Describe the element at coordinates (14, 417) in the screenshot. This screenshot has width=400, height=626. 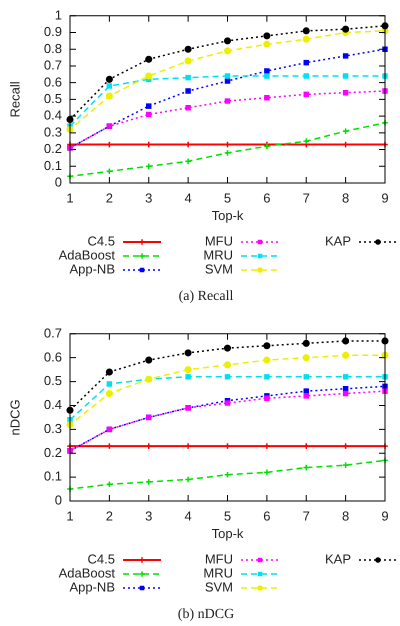
I see `y-axis-title: nDCG` at that location.